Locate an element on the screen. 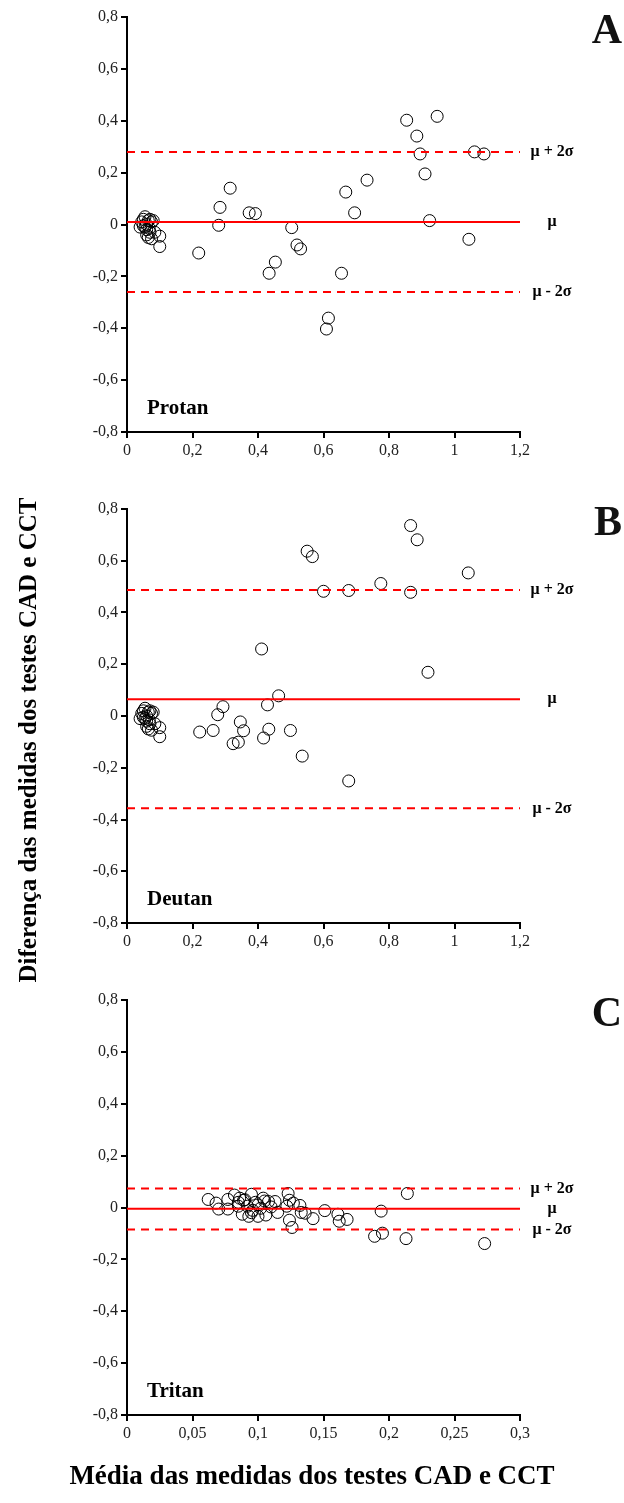 The width and height of the screenshot is (624, 1503). x-tick-label: 0,15 is located at coordinates (323, 1432).